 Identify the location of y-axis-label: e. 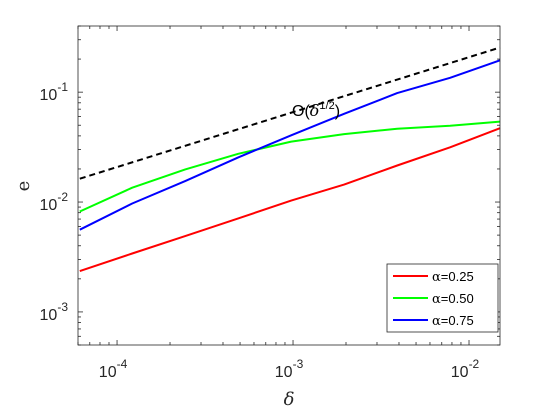
(23, 186).